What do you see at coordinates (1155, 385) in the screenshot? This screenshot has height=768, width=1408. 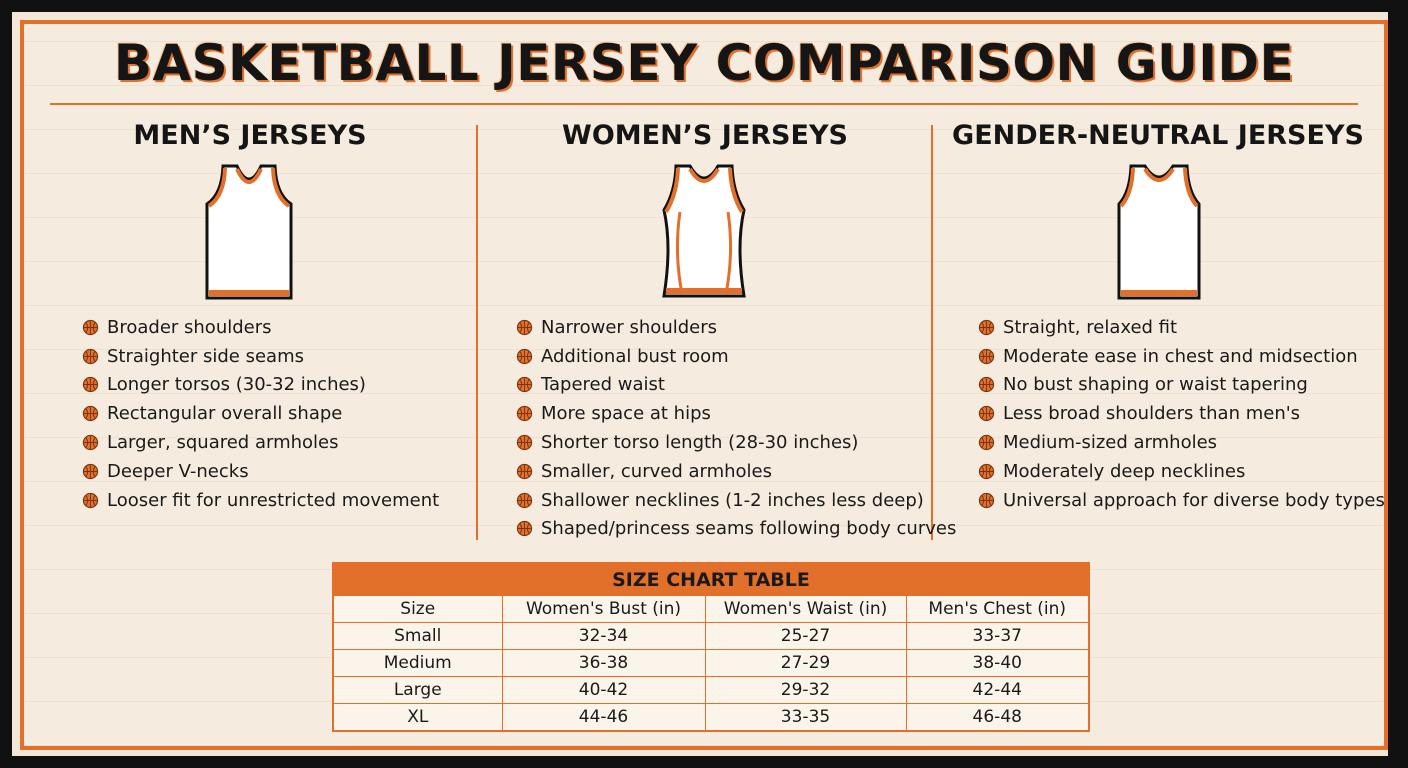 I see `feature-text: No bust shaping or waist tapering` at bounding box center [1155, 385].